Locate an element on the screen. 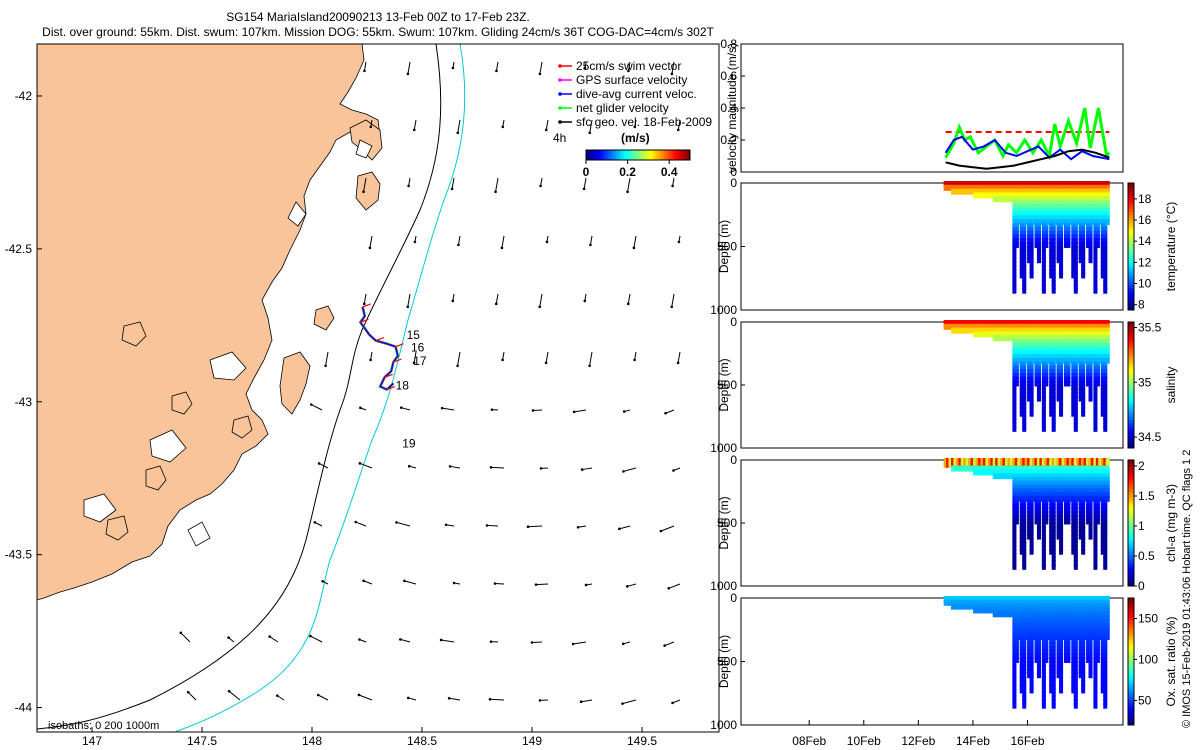 The height and width of the screenshot is (750, 1200). swim-vector is located at coordinates (380, 339).